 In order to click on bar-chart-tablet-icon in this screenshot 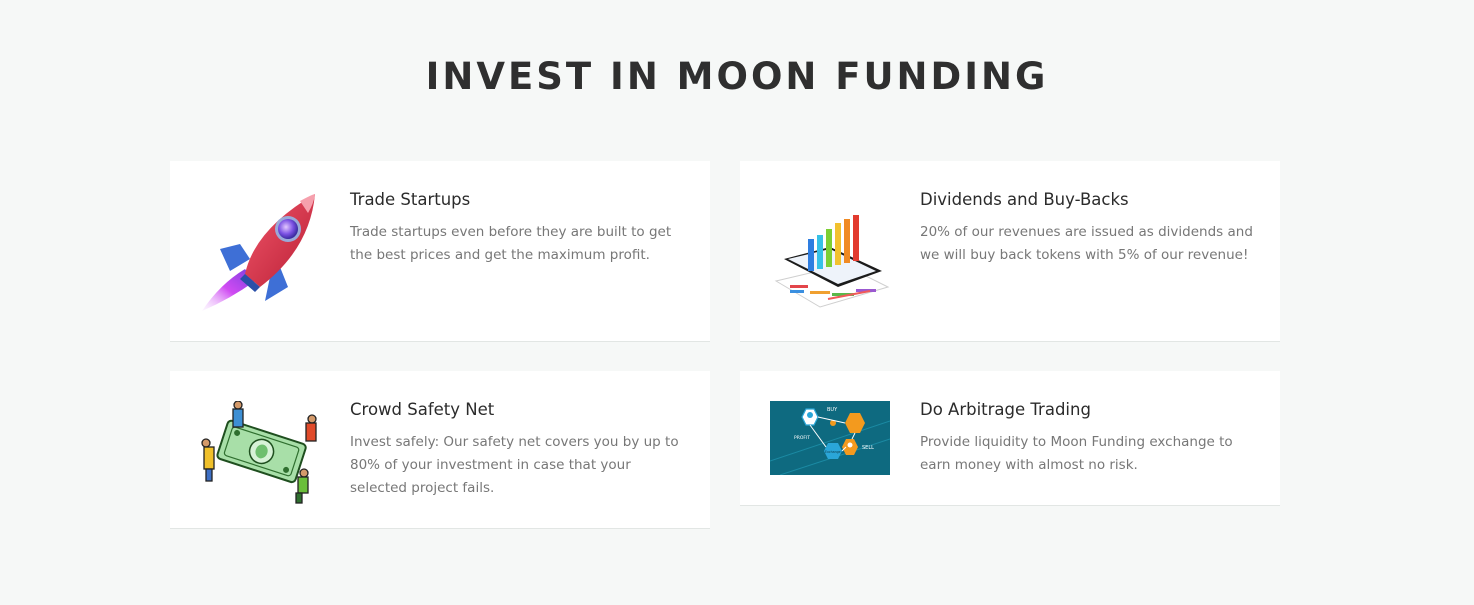, I will do `click(830, 251)`.